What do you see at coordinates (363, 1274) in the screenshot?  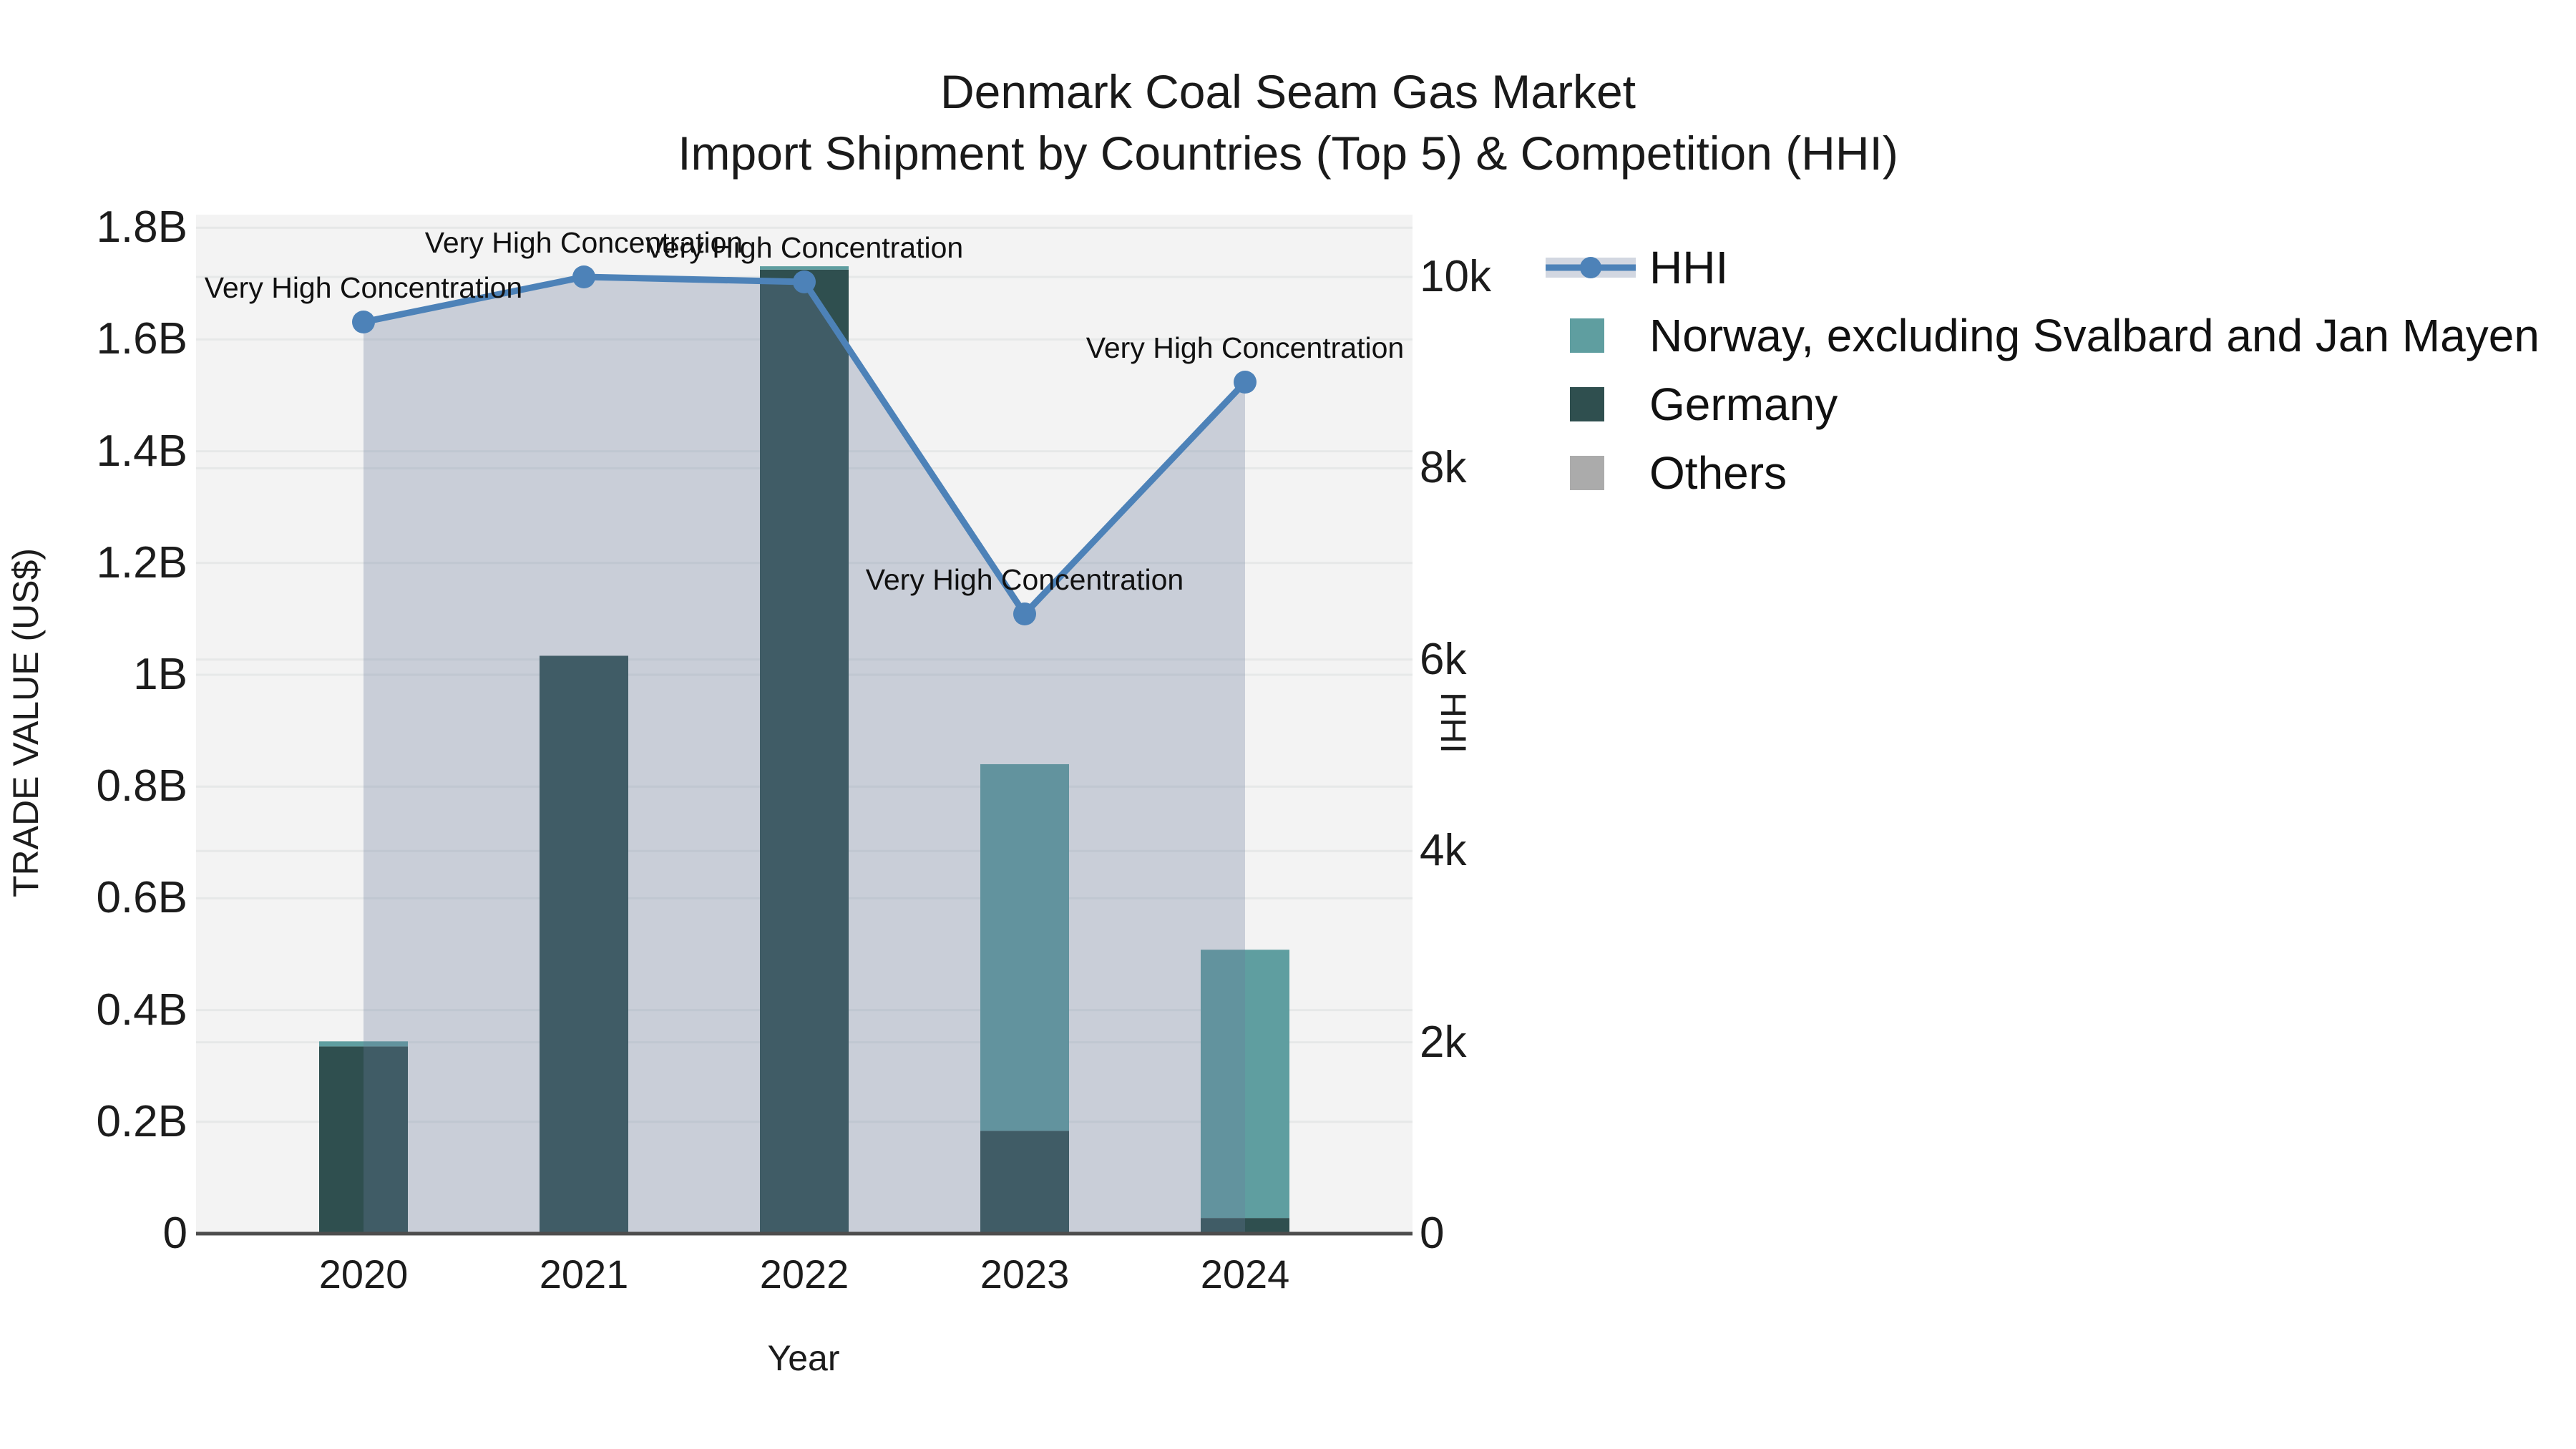 I see `x-tick-2020: 2020` at bounding box center [363, 1274].